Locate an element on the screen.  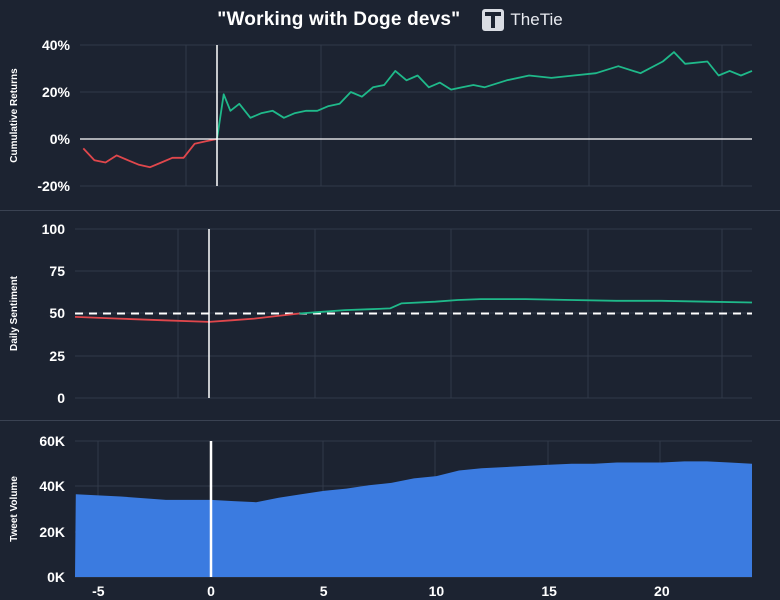
y-tick-label: 20% is located at coordinates (56, 92).